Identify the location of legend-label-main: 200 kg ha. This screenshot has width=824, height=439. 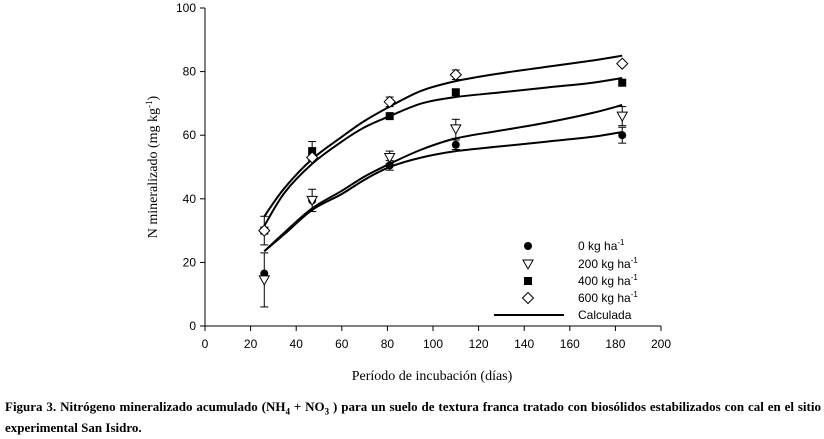
(604, 264).